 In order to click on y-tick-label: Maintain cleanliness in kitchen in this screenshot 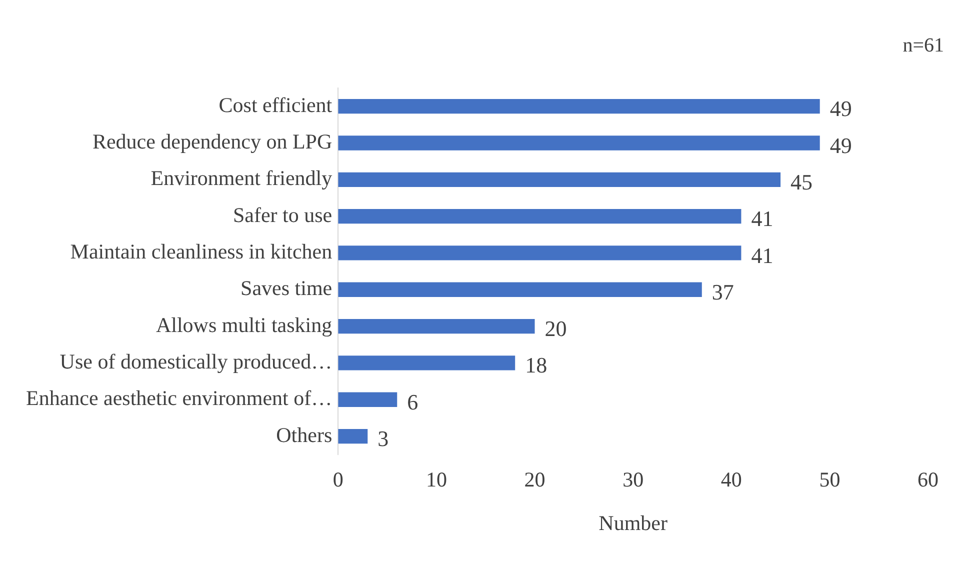, I will do `click(201, 251)`.